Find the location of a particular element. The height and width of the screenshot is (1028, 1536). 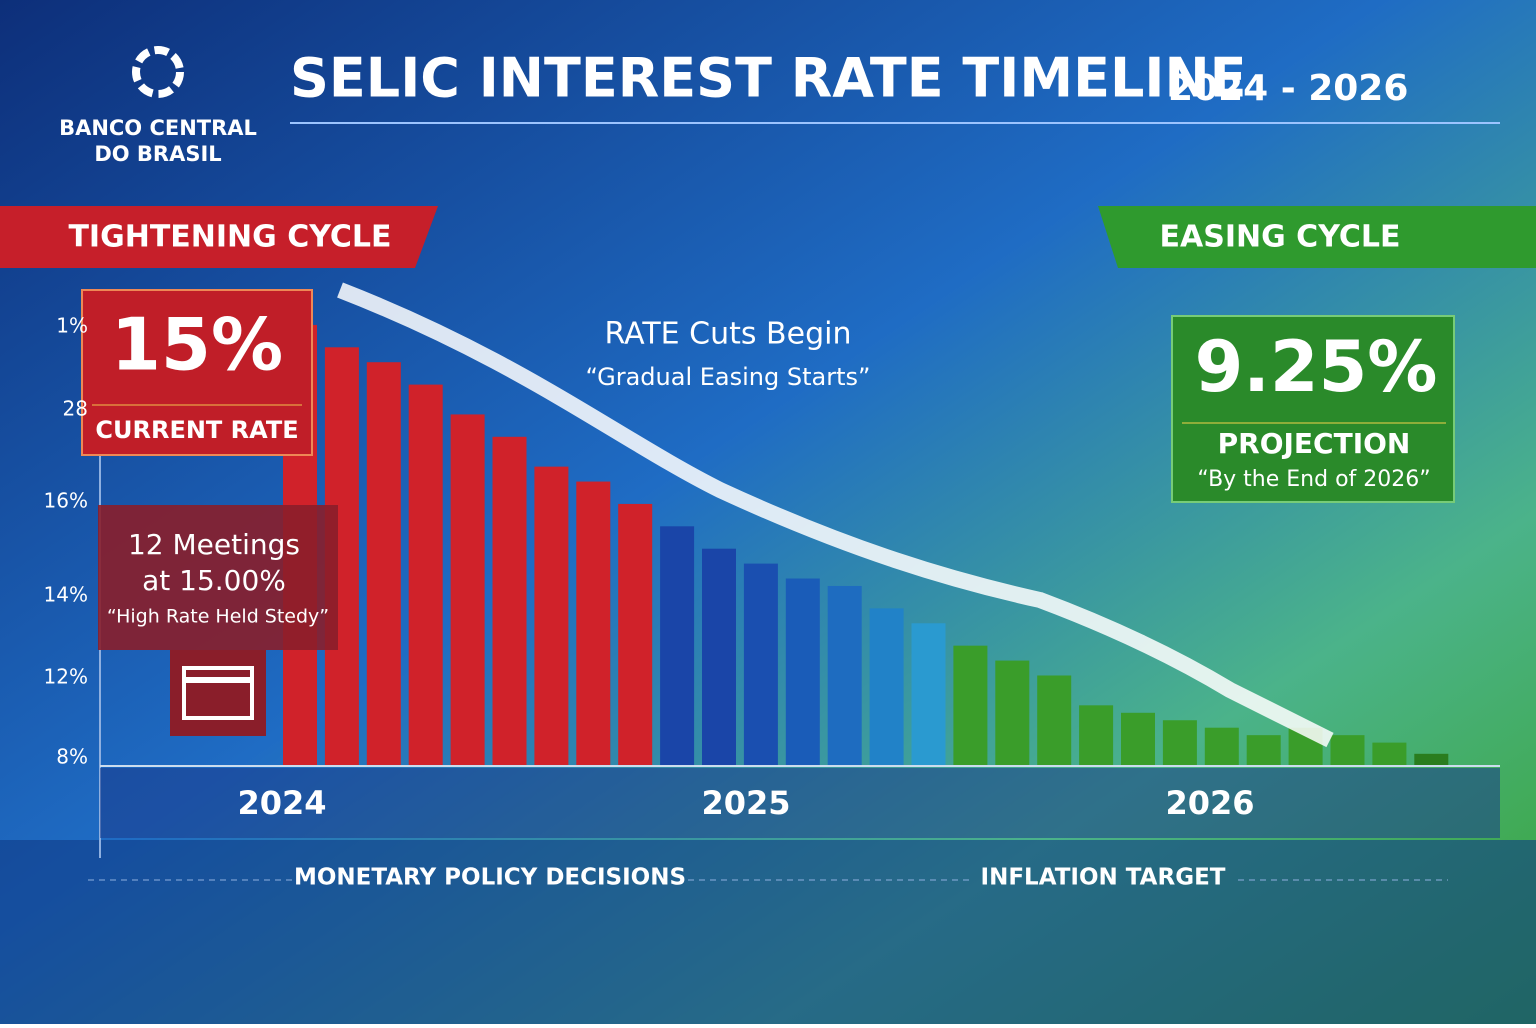

meetings-box is located at coordinates (218, 577).